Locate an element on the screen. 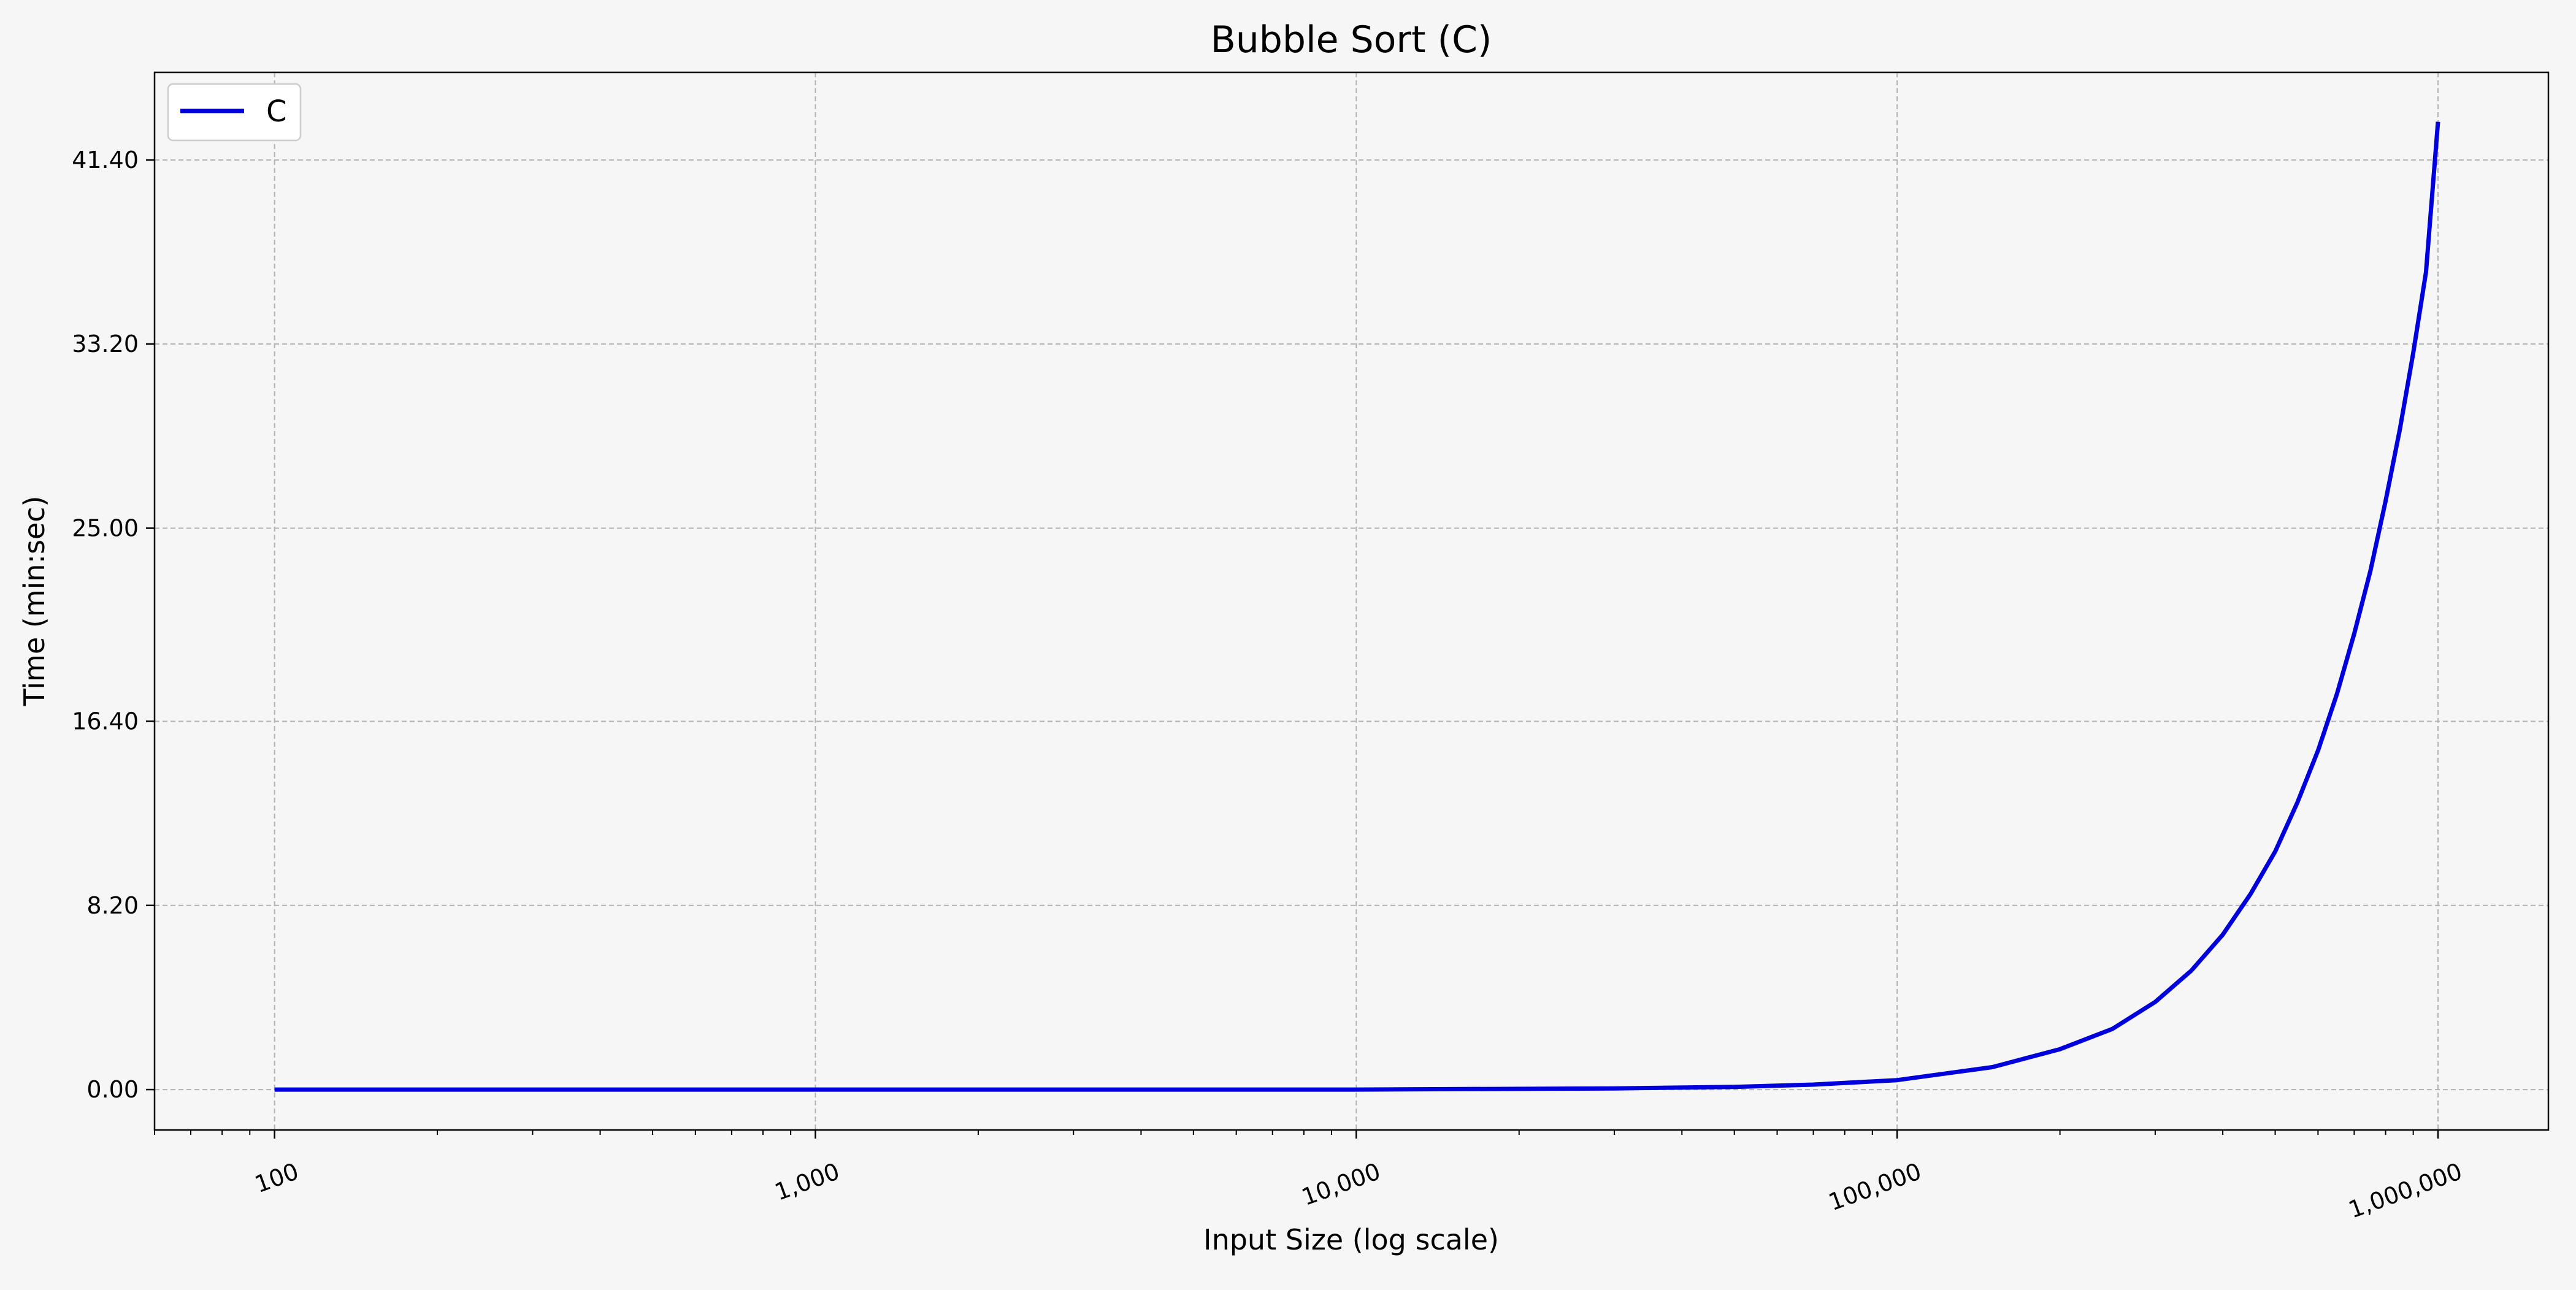  y-tick-label: 25.00 is located at coordinates (105, 527).